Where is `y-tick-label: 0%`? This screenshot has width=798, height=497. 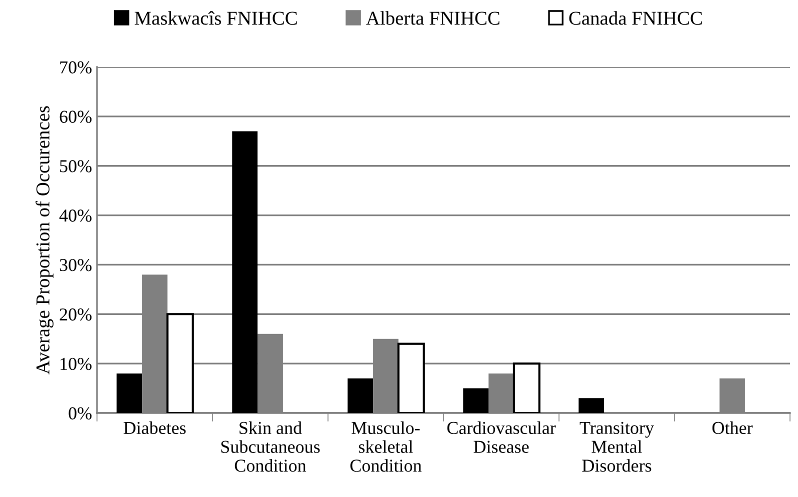 y-tick-label: 0% is located at coordinates (80, 413).